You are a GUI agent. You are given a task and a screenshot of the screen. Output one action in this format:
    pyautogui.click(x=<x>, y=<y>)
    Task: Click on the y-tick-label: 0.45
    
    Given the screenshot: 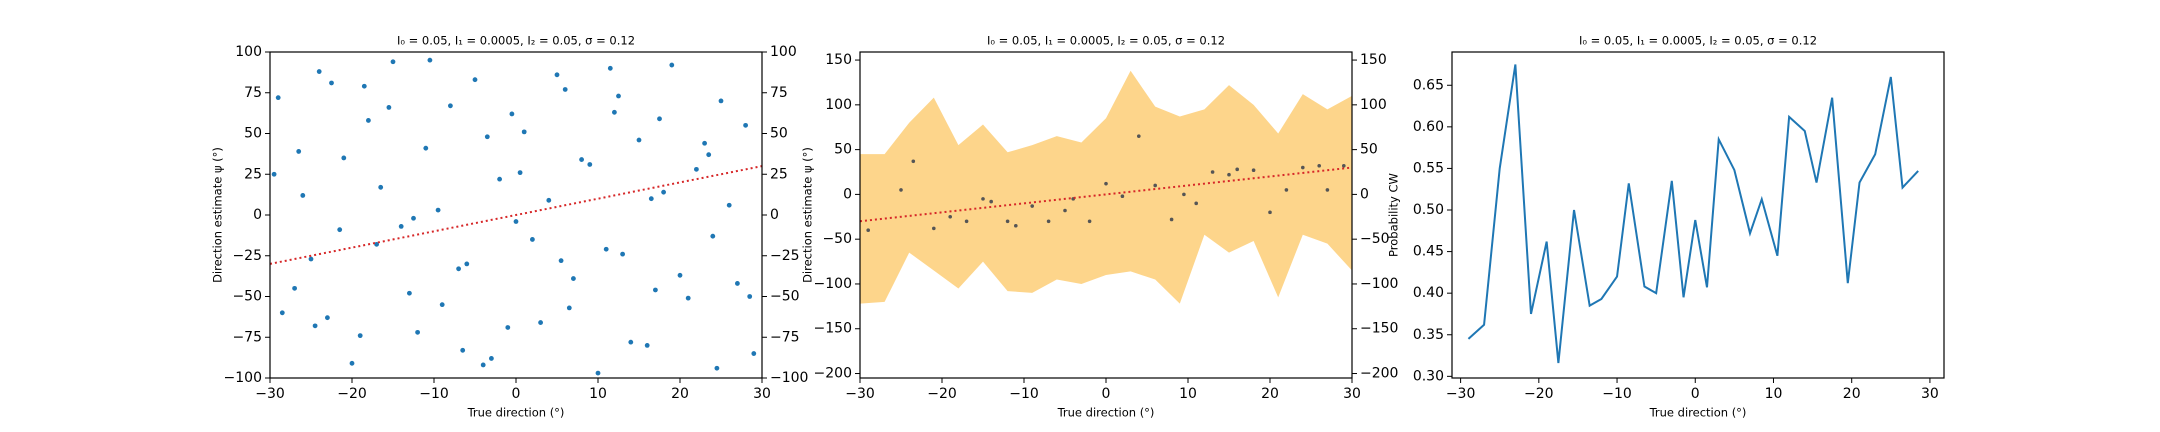 What is the action you would take?
    pyautogui.click(x=1428, y=252)
    